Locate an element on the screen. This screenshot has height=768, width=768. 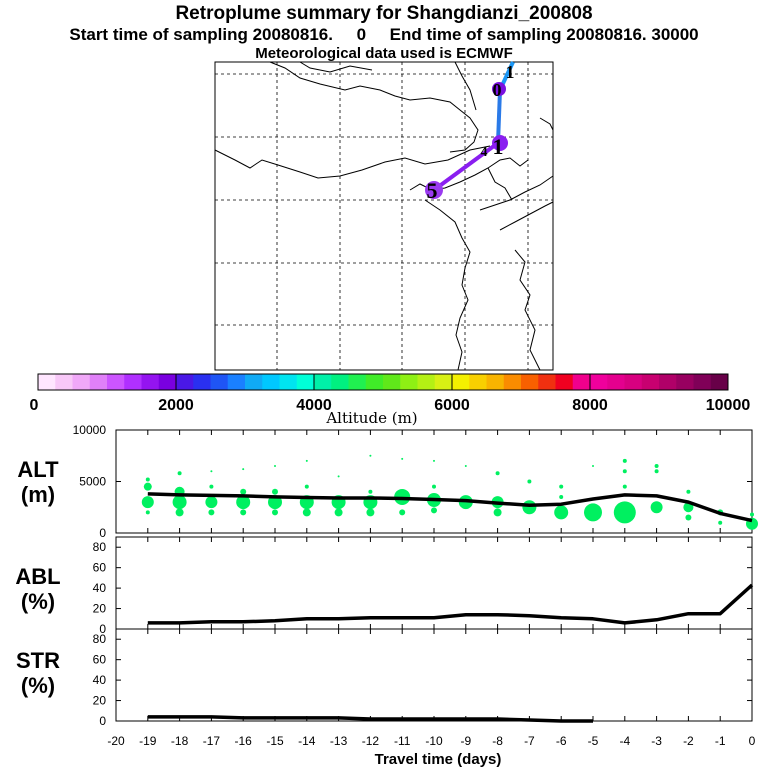
colorbar-tick-label: 6000 is located at coordinates (452, 405).